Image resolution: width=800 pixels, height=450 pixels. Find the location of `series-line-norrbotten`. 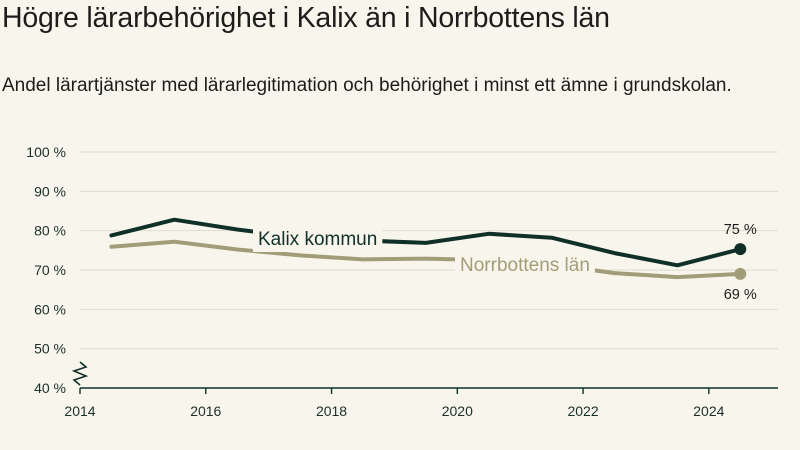

series-line-norrbotten is located at coordinates (426, 259).